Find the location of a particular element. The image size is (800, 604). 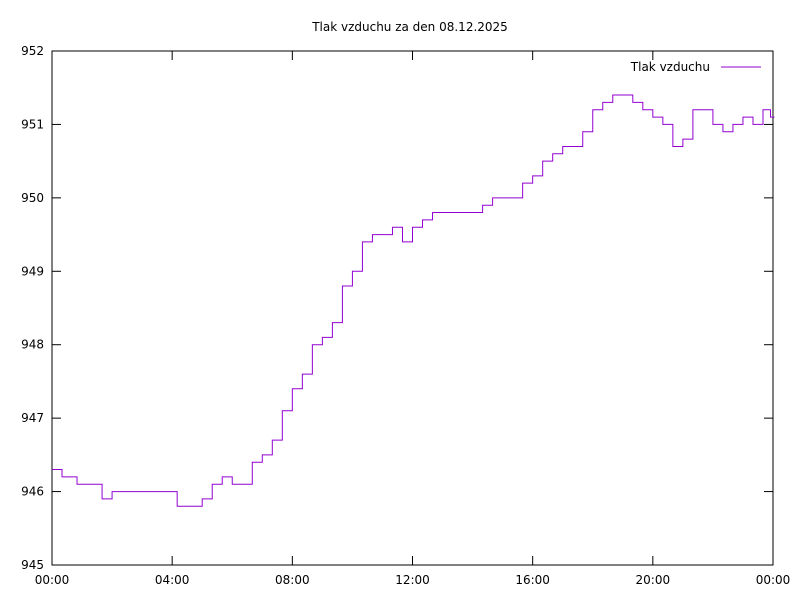

y-tick-label: 952 is located at coordinates (32, 51).